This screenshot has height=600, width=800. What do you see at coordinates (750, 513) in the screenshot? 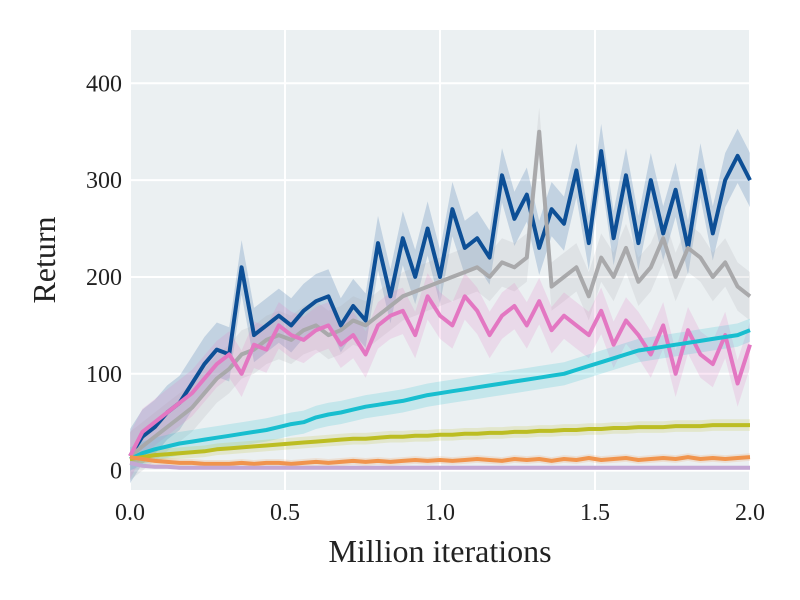
I see `x-tick-label: 2.0` at bounding box center [750, 513].